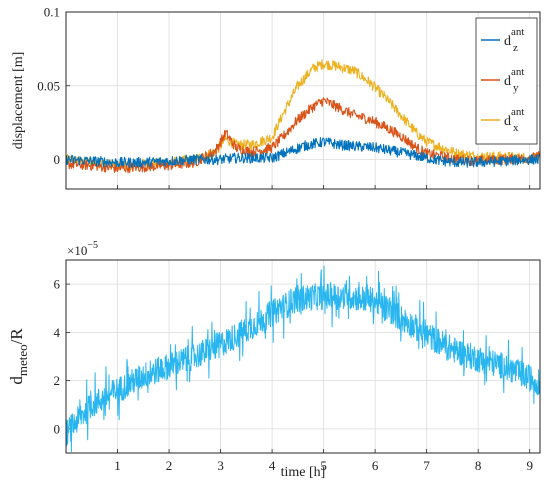 Image resolution: width=550 pixels, height=487 pixels. Describe the element at coordinates (303, 472) in the screenshot. I see `x-axis-label: time [h]` at that location.